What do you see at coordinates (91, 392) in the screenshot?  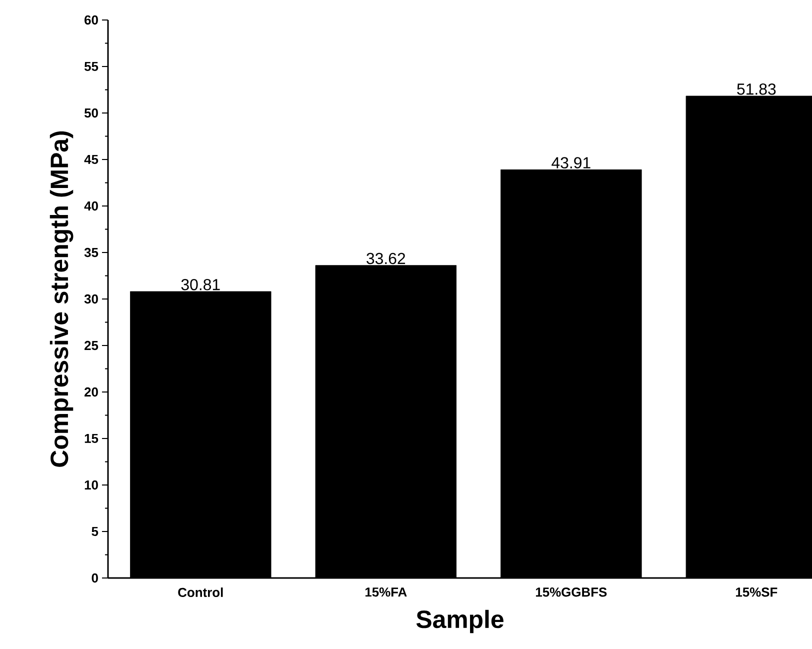 I see `y-tick-label: 20` at bounding box center [91, 392].